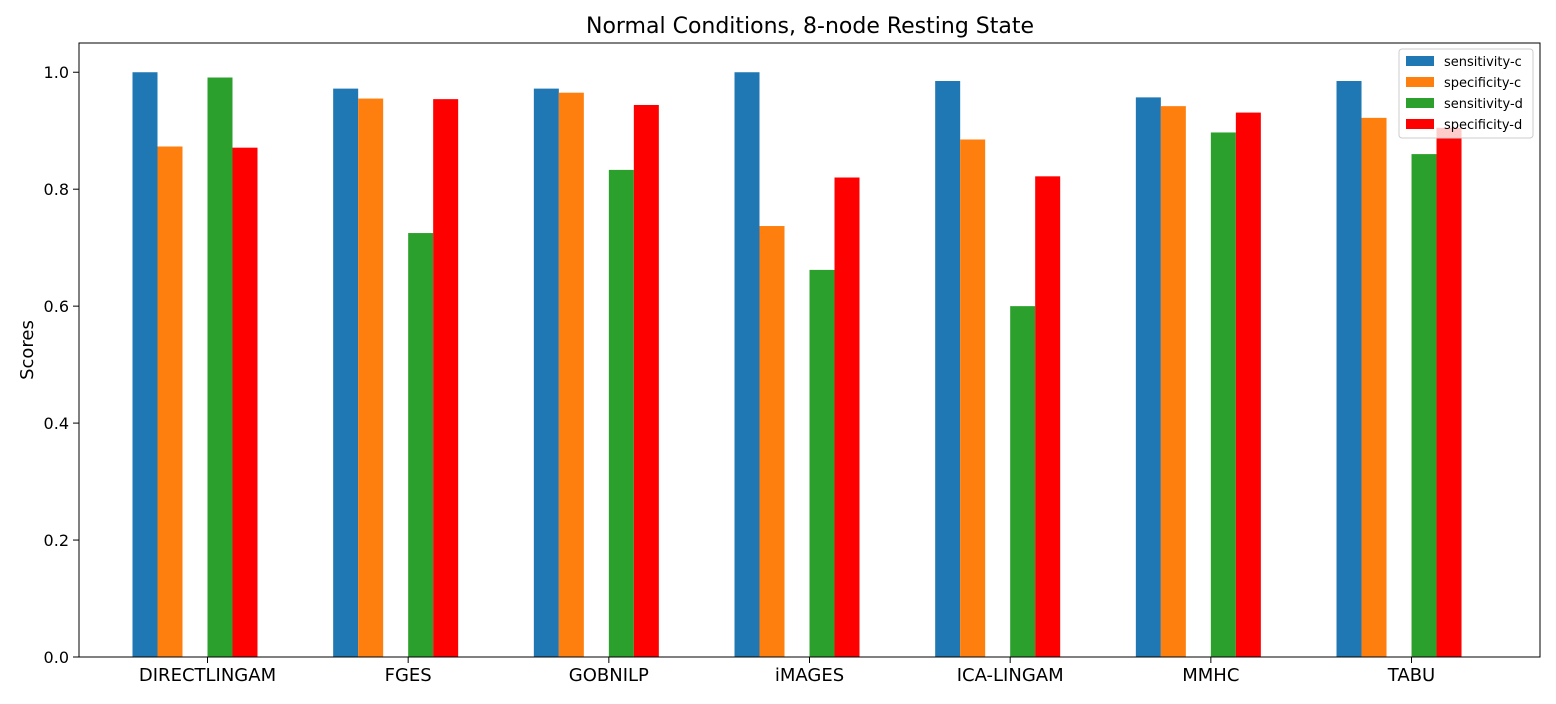 This screenshot has width=1556, height=704. What do you see at coordinates (1483, 104) in the screenshot?
I see `legend-entry: sensitivity-d` at bounding box center [1483, 104].